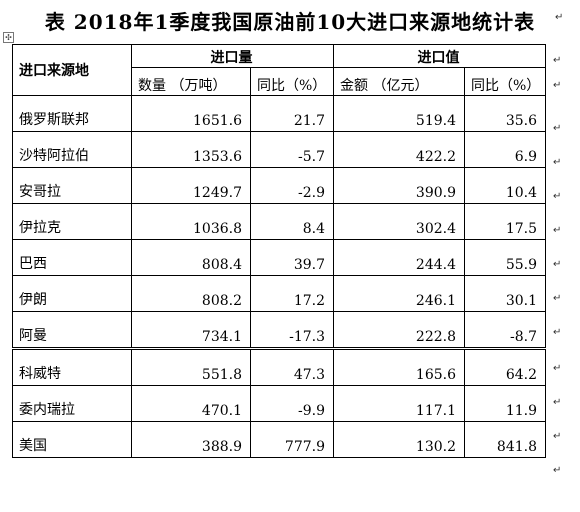 The height and width of the screenshot is (512, 580). Describe the element at coordinates (292, 113) in the screenshot. I see `qty-yoy-cell: 21.7` at that location.